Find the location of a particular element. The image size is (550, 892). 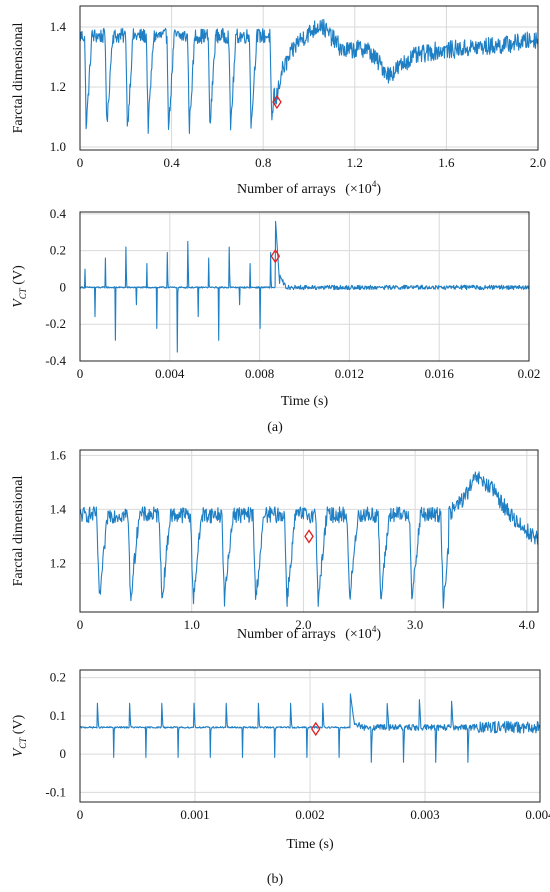

y-tick-label: 1.0 is located at coordinates (58, 146).